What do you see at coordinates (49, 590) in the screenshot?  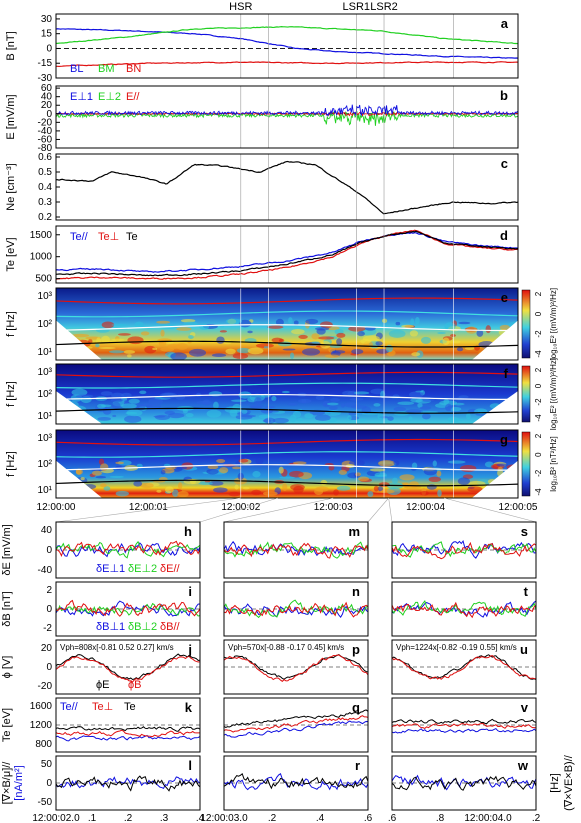 I see `y-tick-label: 2` at bounding box center [49, 590].